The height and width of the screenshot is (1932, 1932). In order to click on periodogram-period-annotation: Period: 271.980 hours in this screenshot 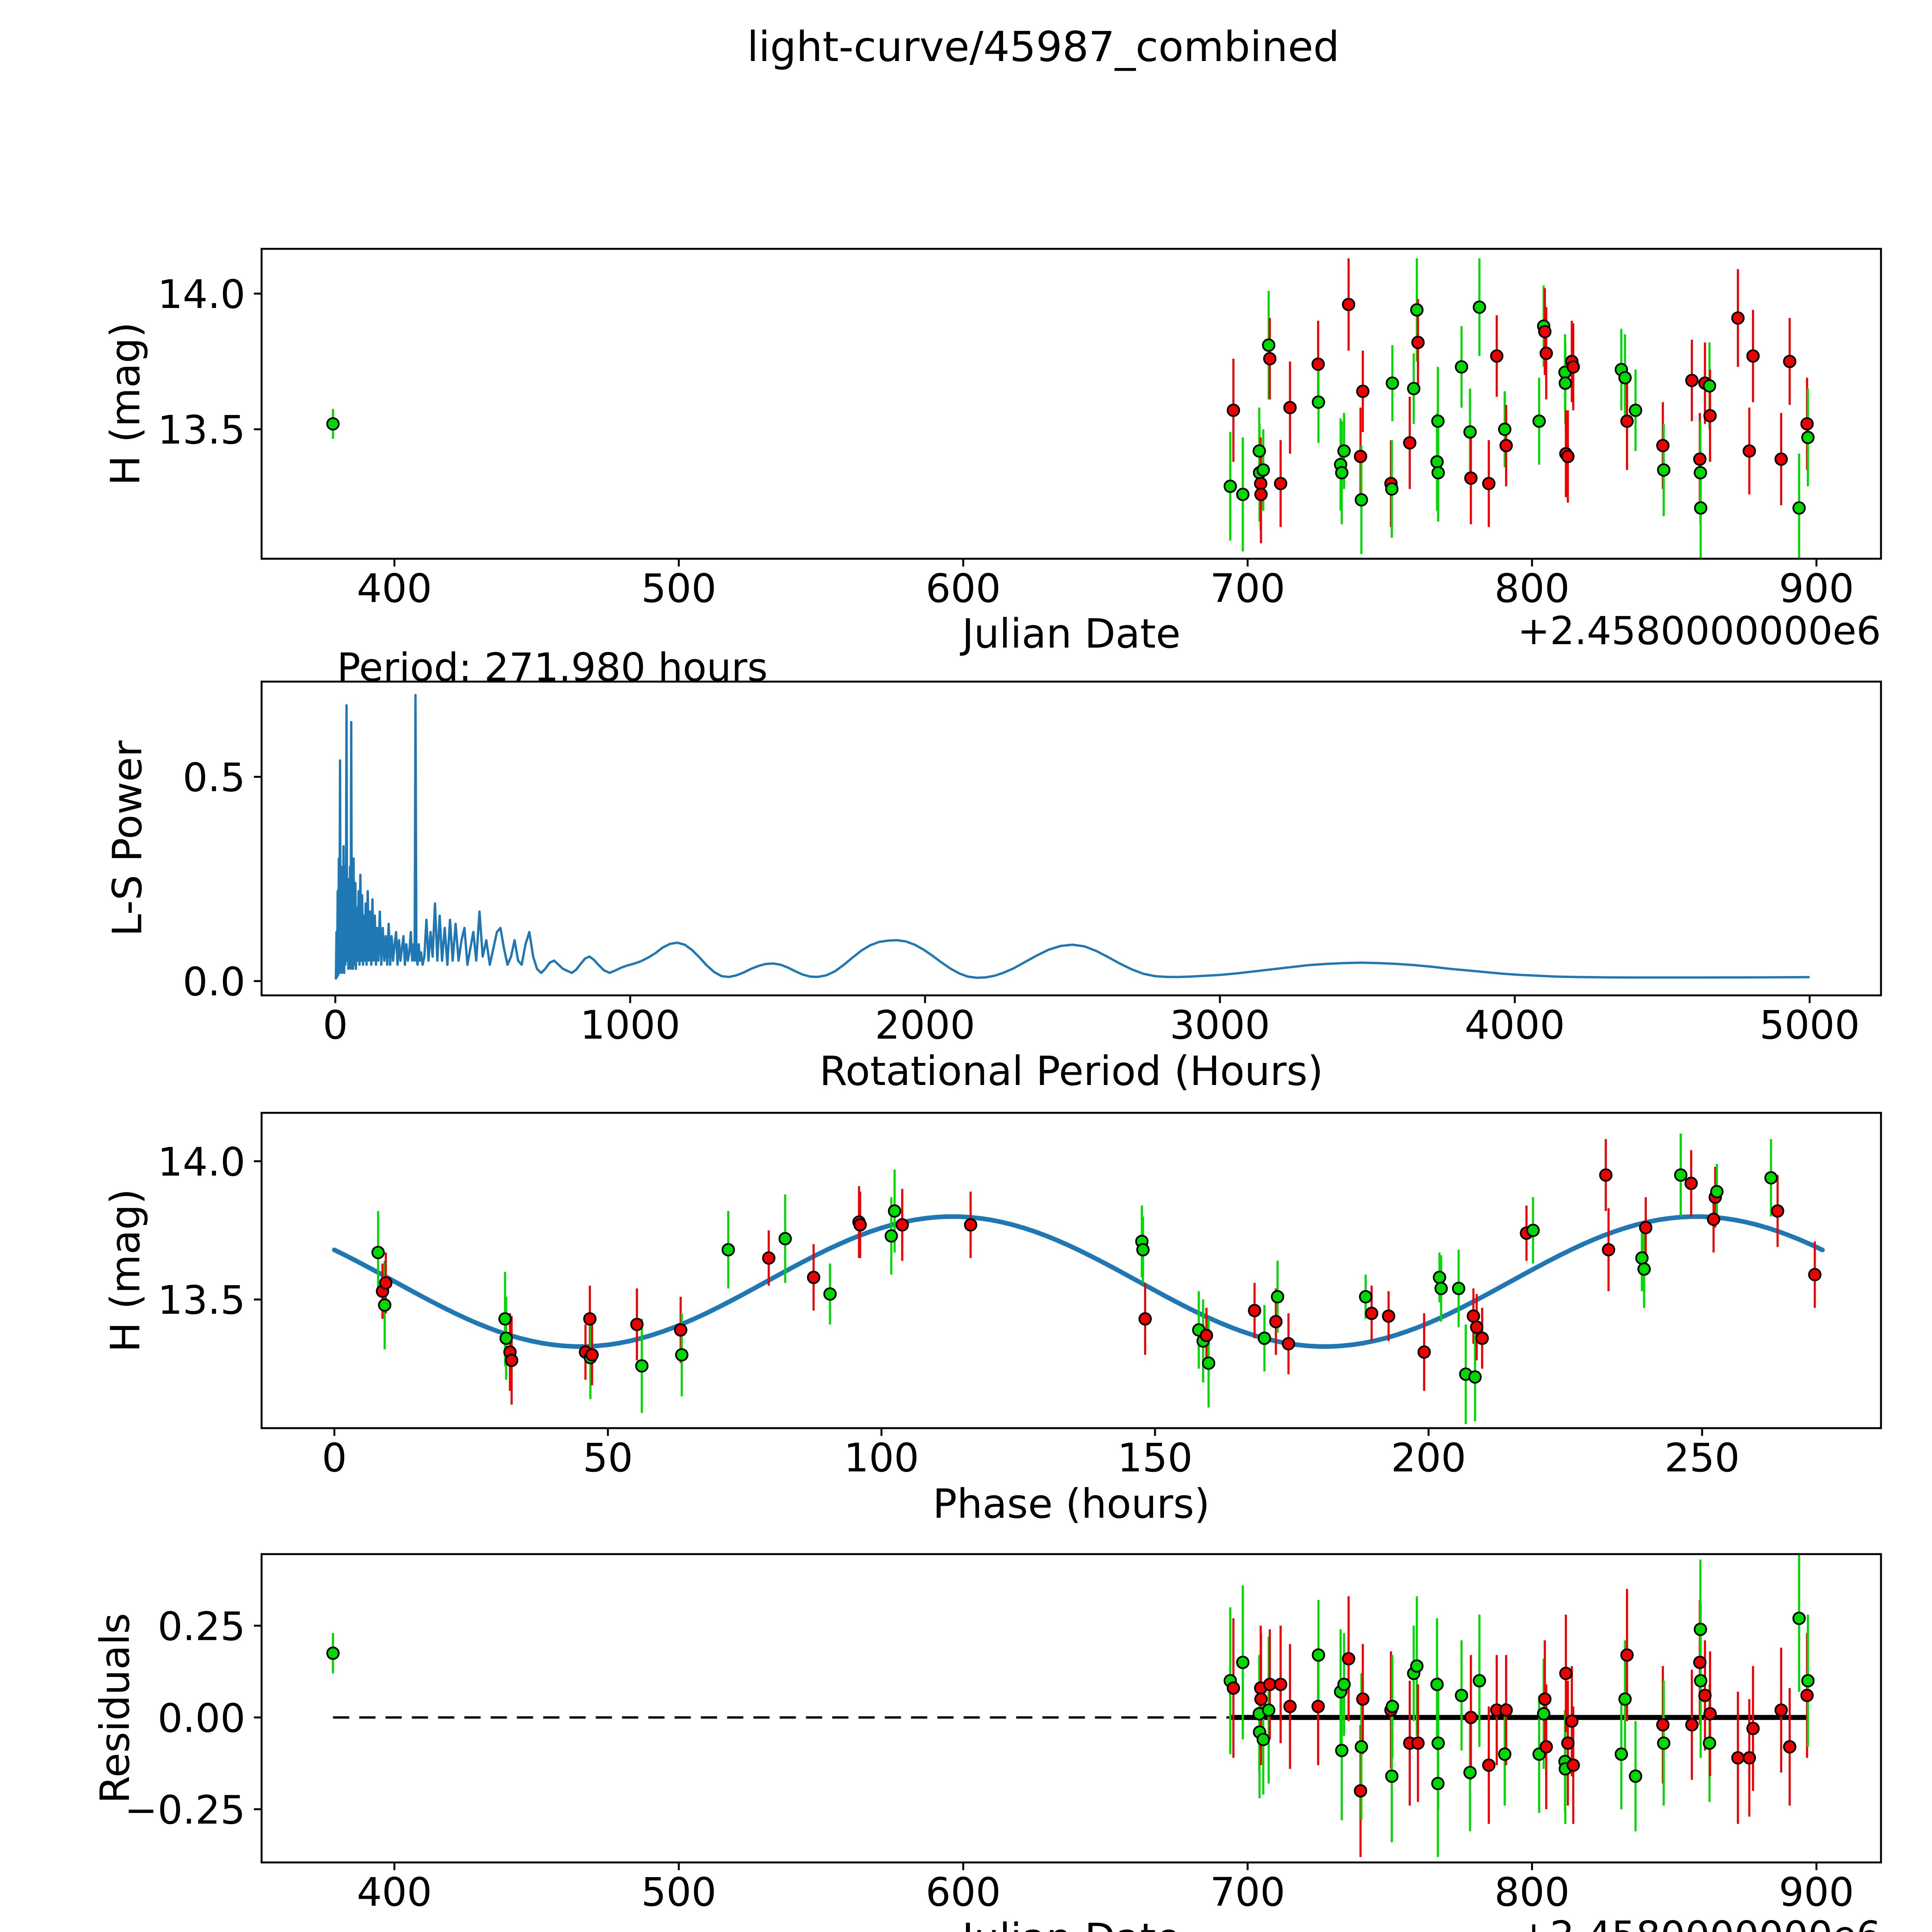, I will do `click(553, 667)`.